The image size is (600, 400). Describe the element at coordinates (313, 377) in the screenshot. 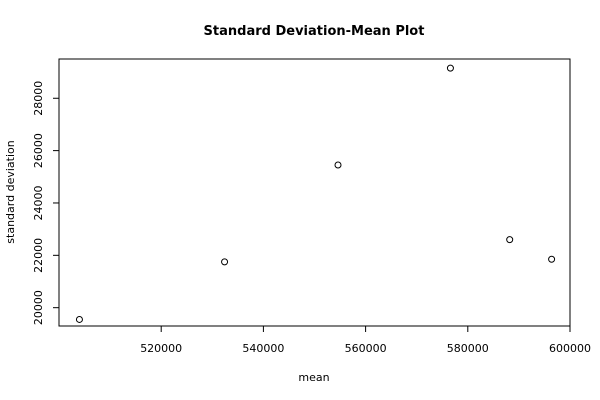

I see `x-axis-label: mean` at that location.